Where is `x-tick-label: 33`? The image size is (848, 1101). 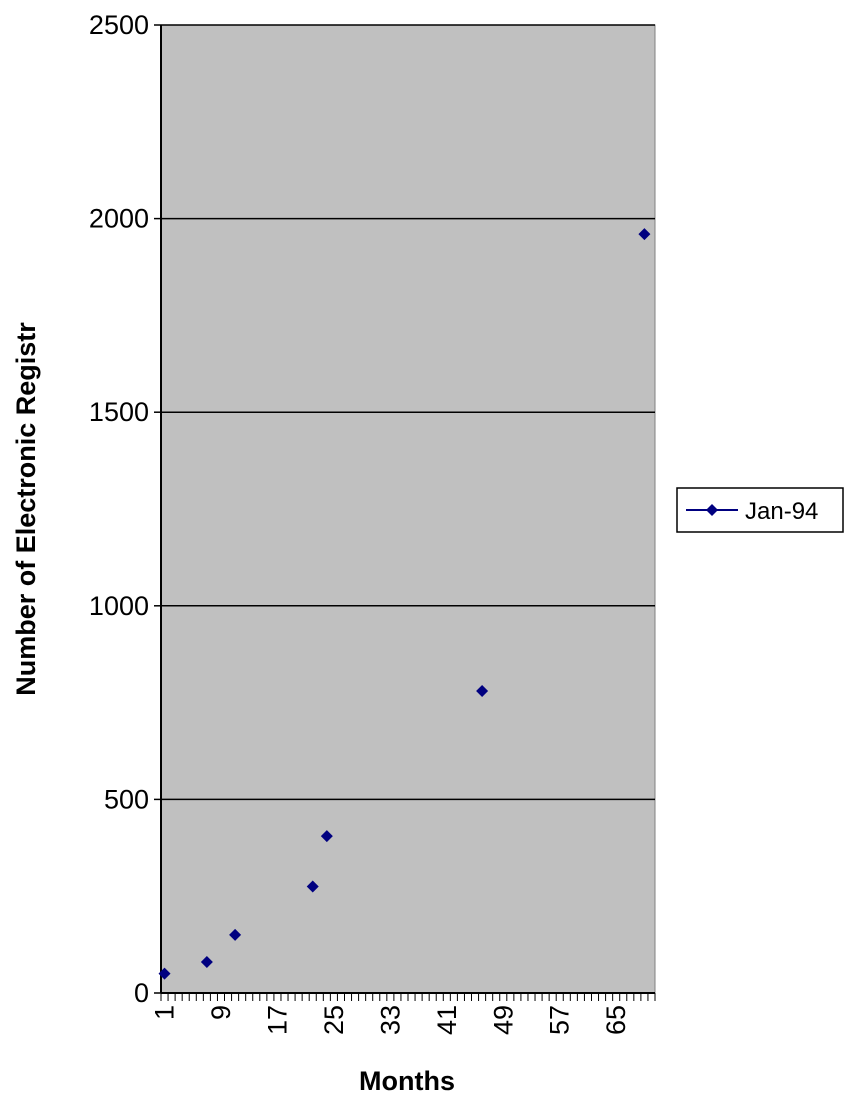 x-tick-label: 33 is located at coordinates (390, 1020).